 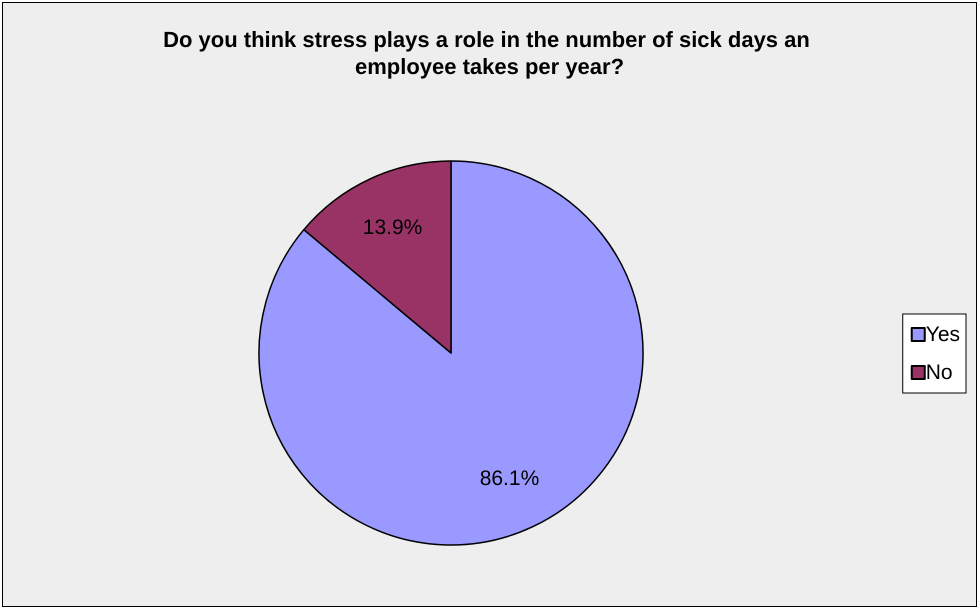 I want to click on data-label: 86.1%, so click(x=510, y=478).